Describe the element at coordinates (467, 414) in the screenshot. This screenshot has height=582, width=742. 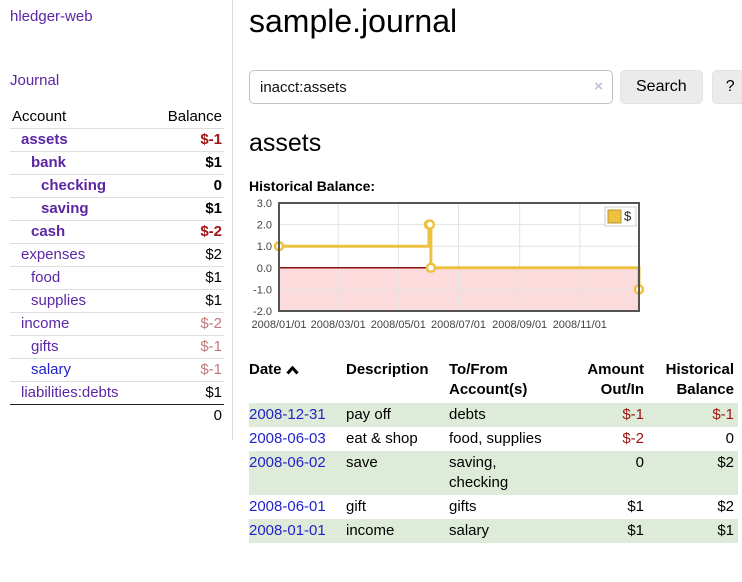
I see `transaction-accounts: debts` at that location.